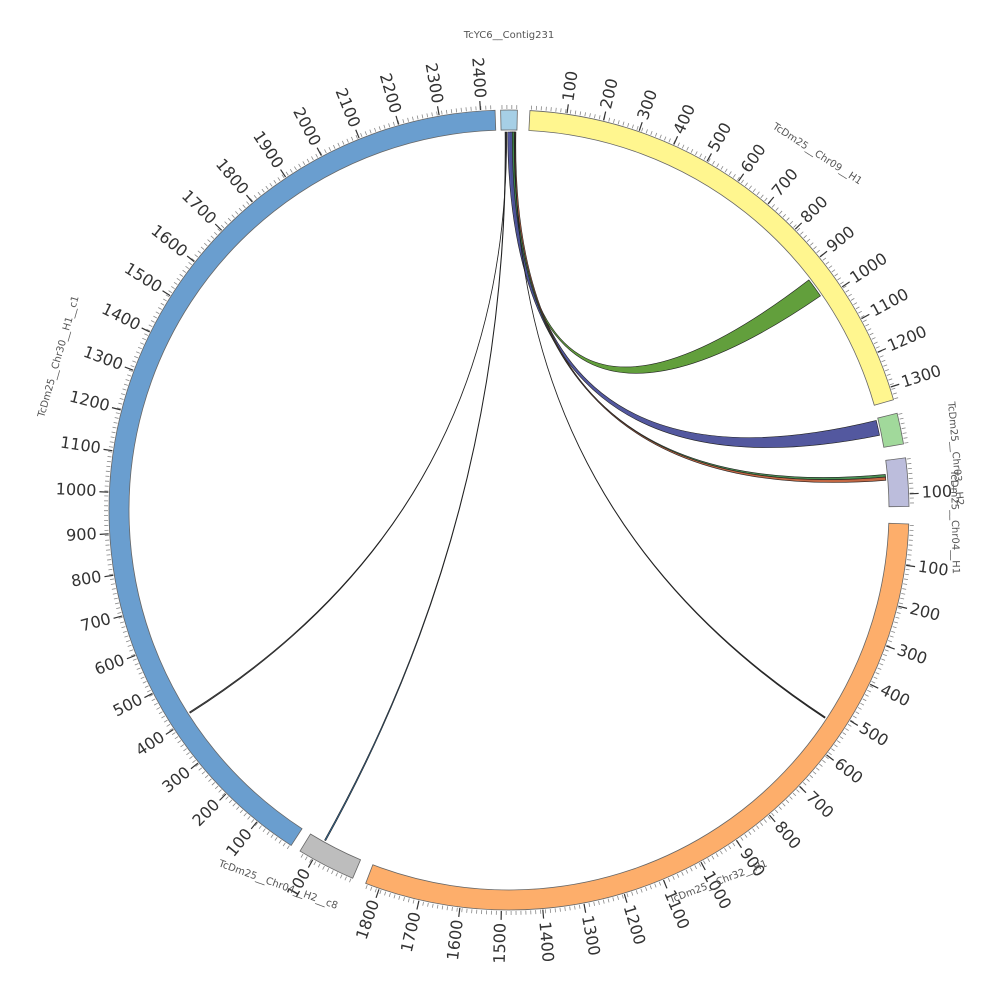  What do you see at coordinates (415, 486) in the screenshot?
I see `link-chr04h2` at bounding box center [415, 486].